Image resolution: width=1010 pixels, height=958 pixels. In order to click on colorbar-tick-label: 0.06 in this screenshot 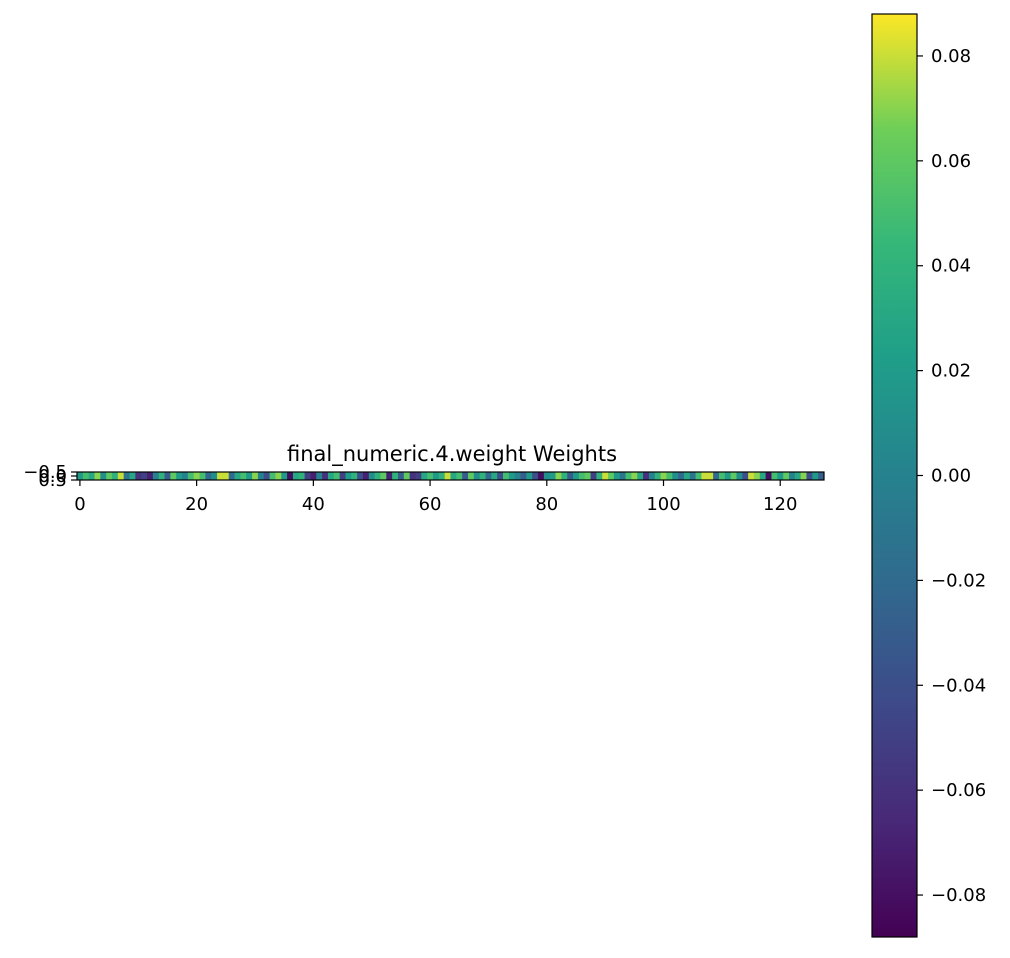, I will do `click(951, 161)`.